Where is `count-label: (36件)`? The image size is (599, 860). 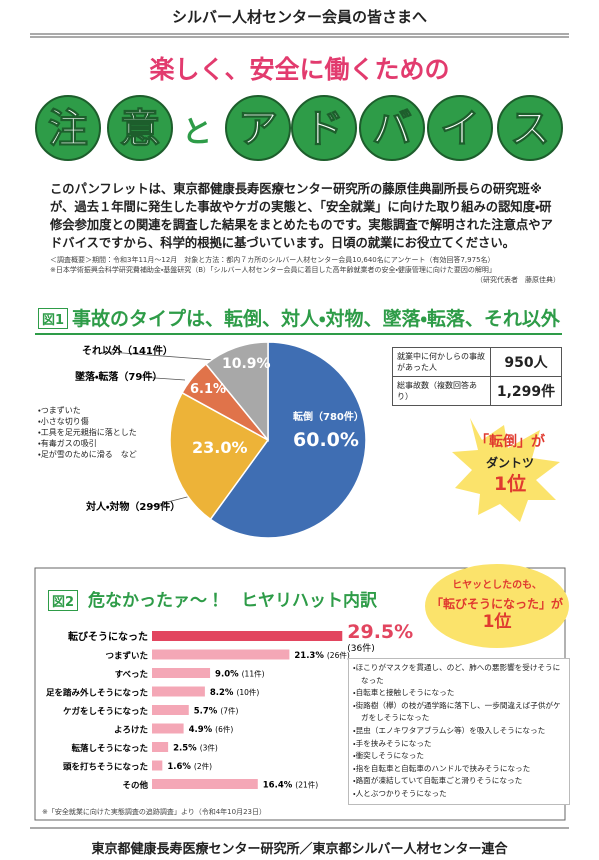
count-label: (36件) is located at coordinates (360, 648).